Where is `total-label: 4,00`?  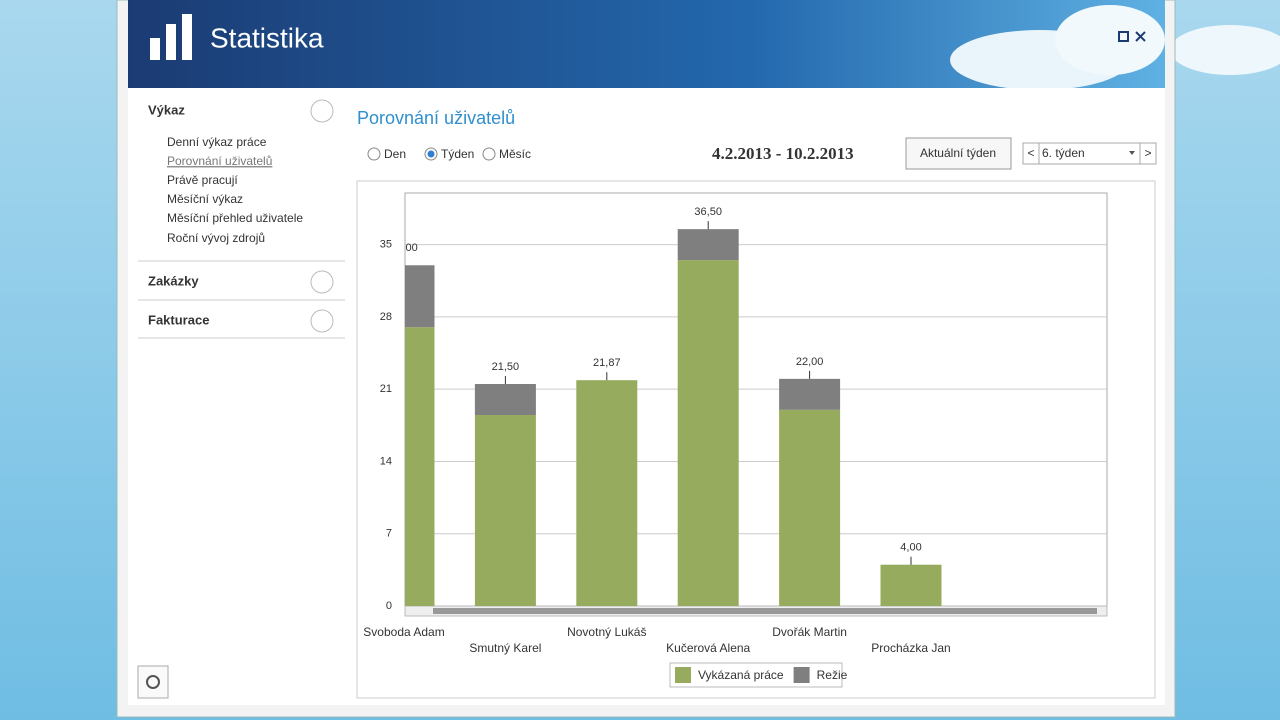 total-label: 4,00 is located at coordinates (910, 548).